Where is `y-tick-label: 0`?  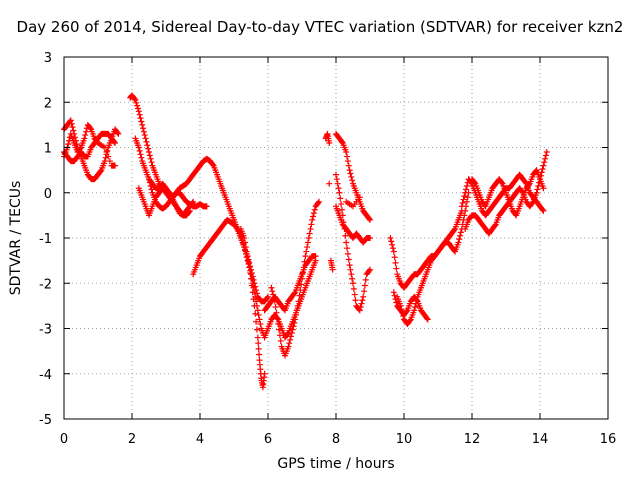 y-tick-label: 0 is located at coordinates (48, 194).